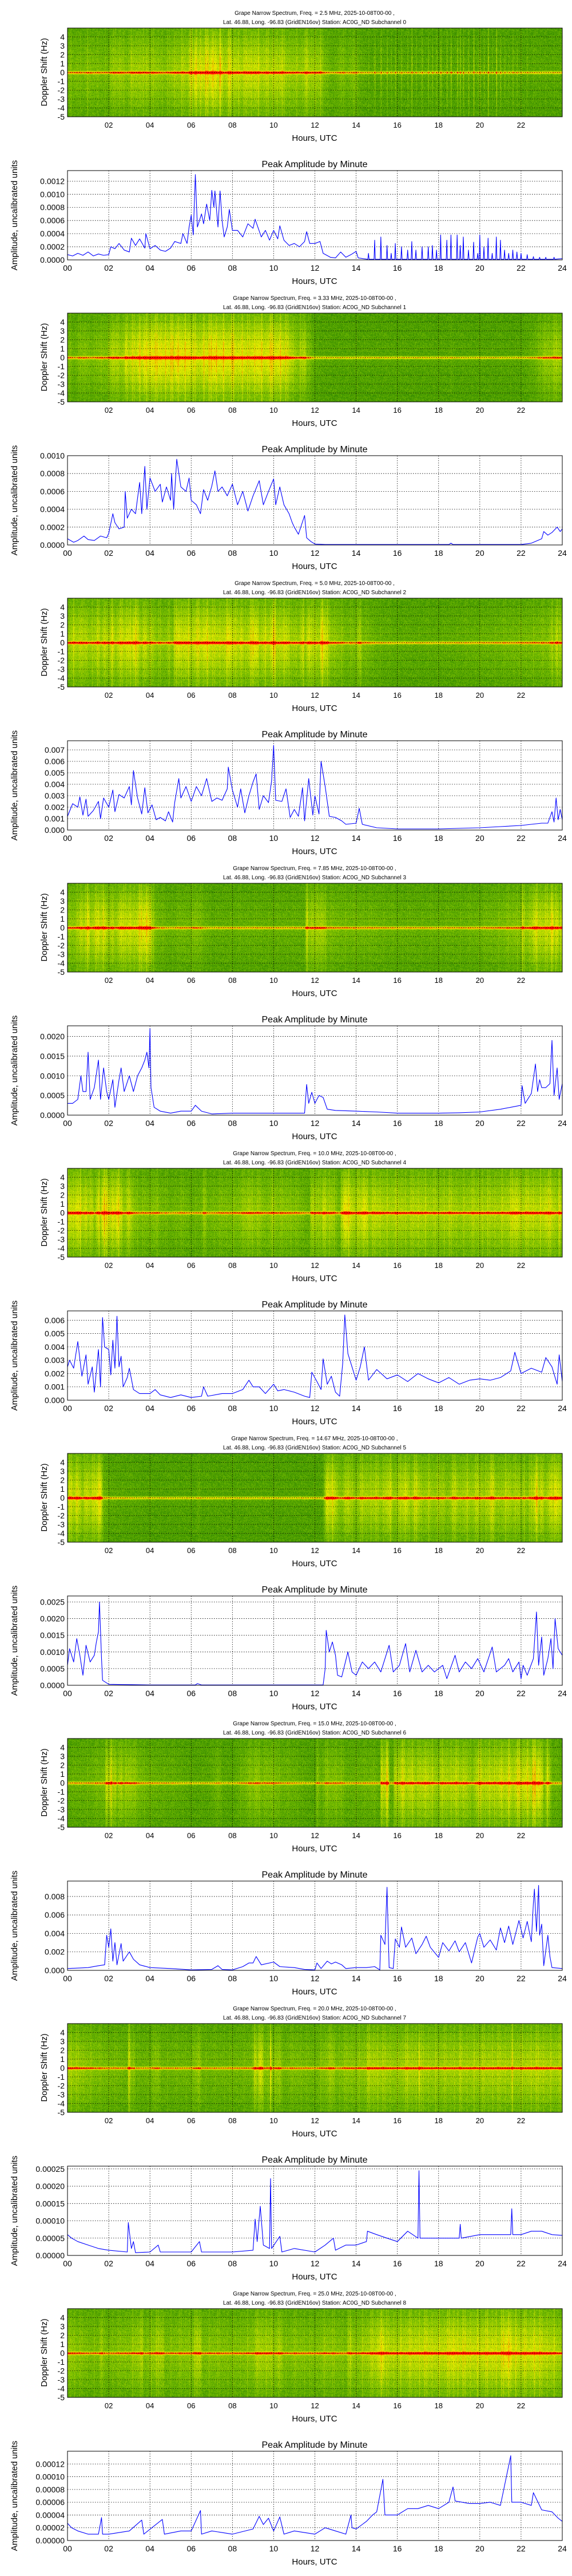  Describe the element at coordinates (62, 322) in the screenshot. I see `y-tick-label: 4` at that location.